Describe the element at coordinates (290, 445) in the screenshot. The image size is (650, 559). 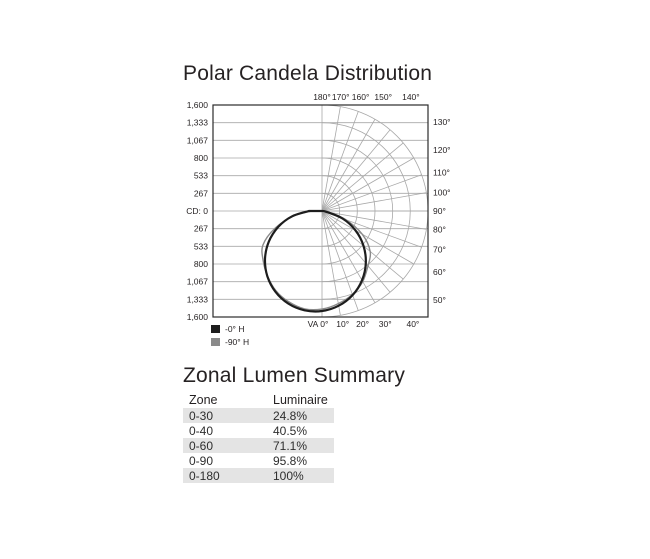
I see `luminaire-cell: 71.1%` at that location.